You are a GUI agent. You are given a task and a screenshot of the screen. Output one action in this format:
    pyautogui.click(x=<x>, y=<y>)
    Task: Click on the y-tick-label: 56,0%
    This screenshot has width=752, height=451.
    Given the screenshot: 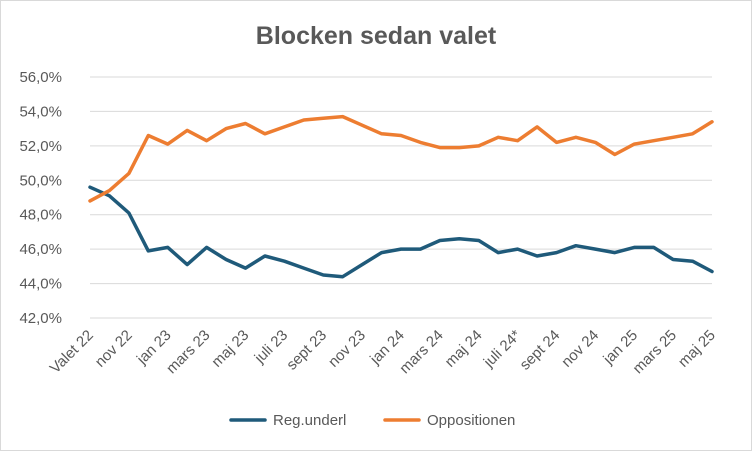 What is the action you would take?
    pyautogui.click(x=40, y=77)
    